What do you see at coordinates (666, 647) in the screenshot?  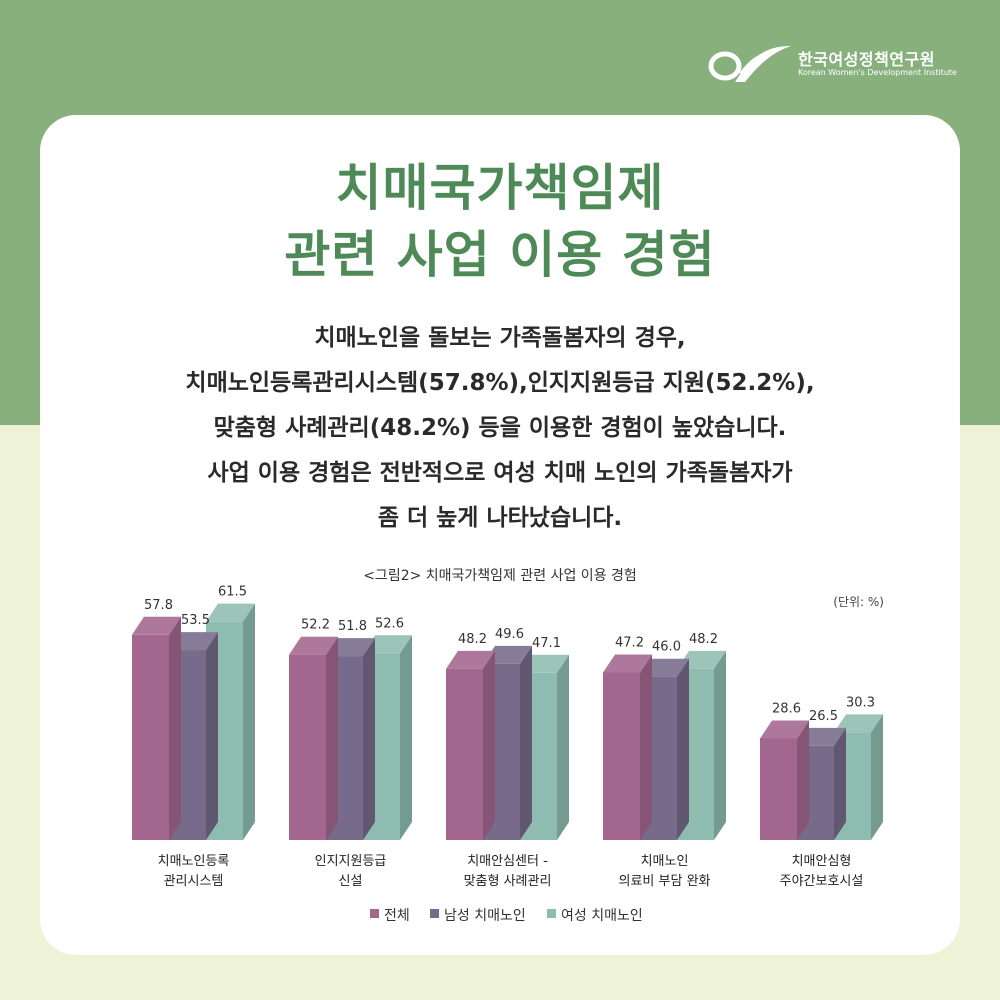 I see `data-label: 46.0` at bounding box center [666, 647].